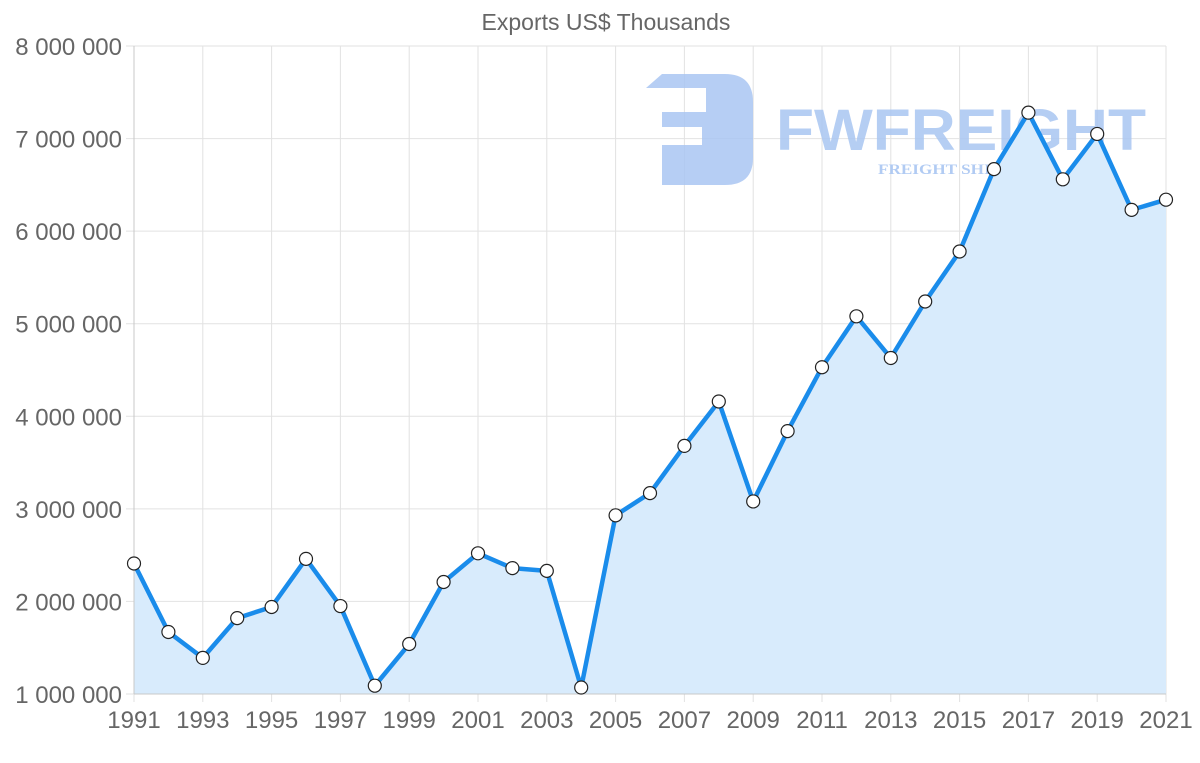  What do you see at coordinates (202, 720) in the screenshot?
I see `x-tick-label: 1993` at bounding box center [202, 720].